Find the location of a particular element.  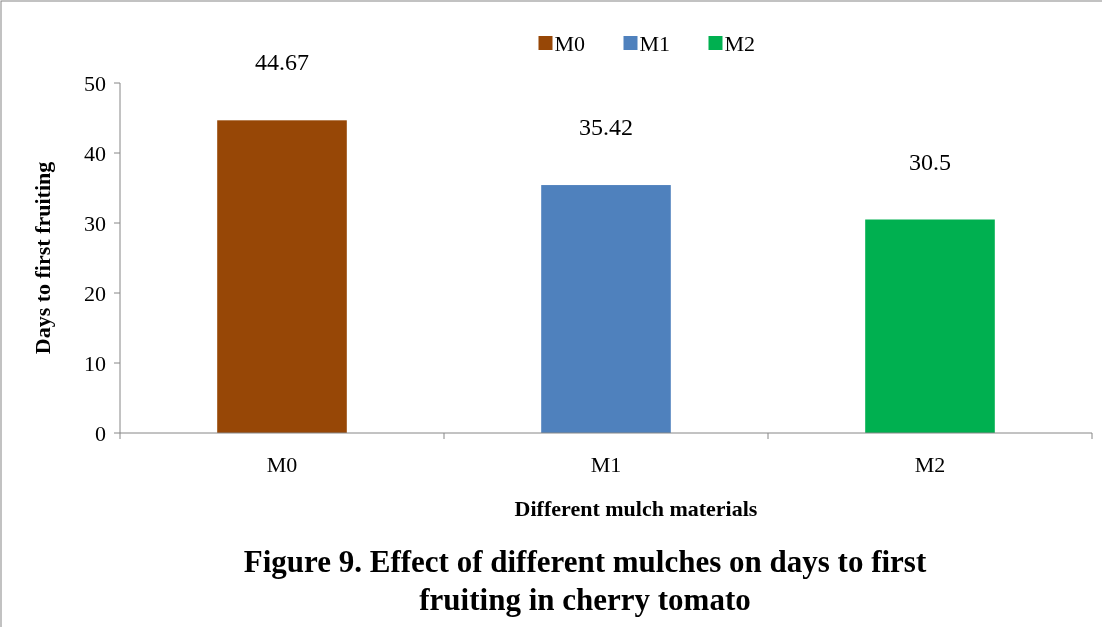

text: Figure 9. Effect of different mulches on days to first fruiting in cherry tomato is located at coordinates (585, 580).